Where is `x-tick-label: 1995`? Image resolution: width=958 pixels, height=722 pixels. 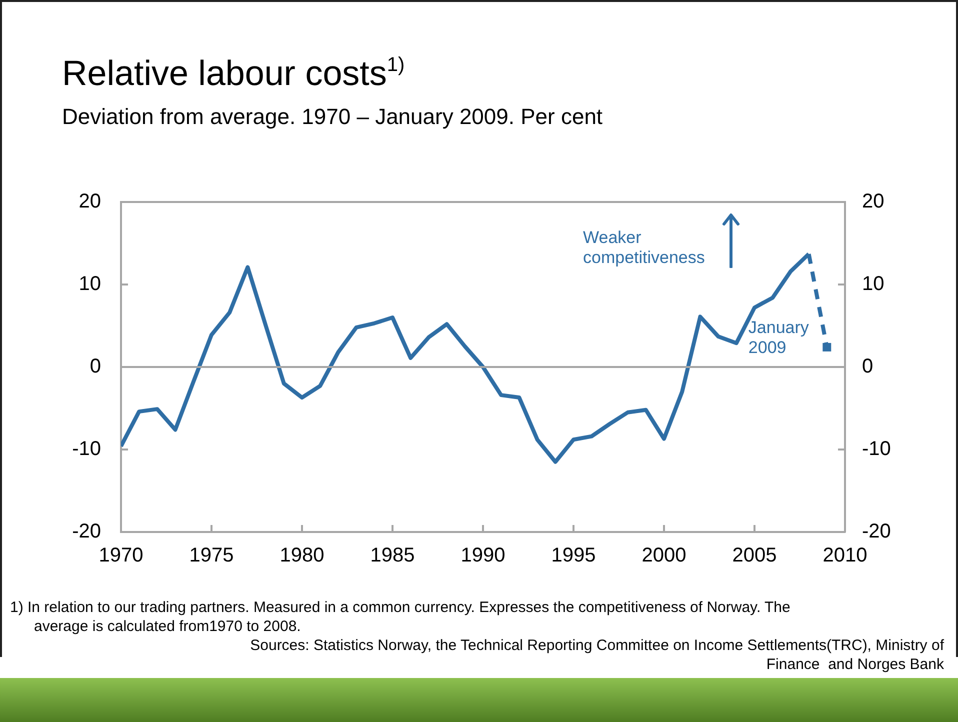
x-tick-label: 1995 is located at coordinates (573, 555).